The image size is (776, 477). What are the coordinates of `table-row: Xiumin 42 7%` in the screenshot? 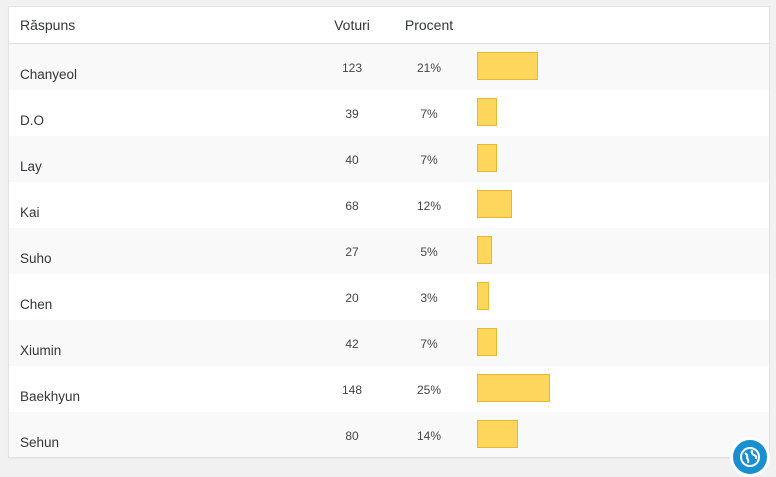 It's located at (389, 343).